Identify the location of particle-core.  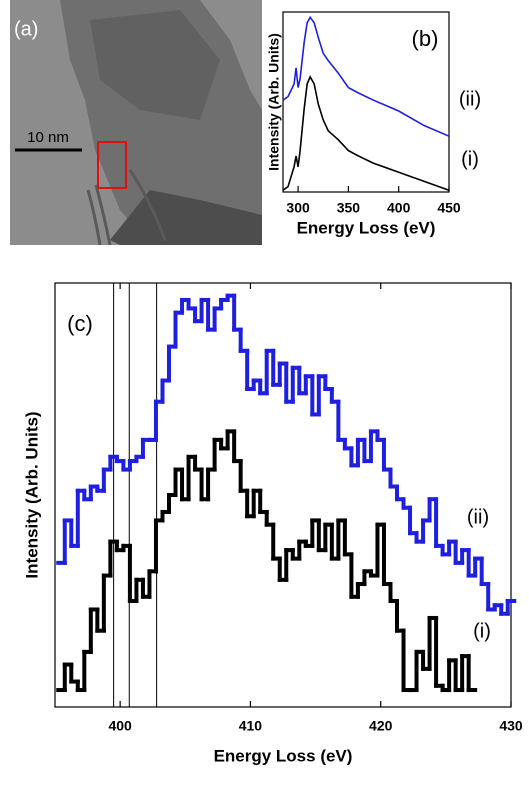
(155, 65).